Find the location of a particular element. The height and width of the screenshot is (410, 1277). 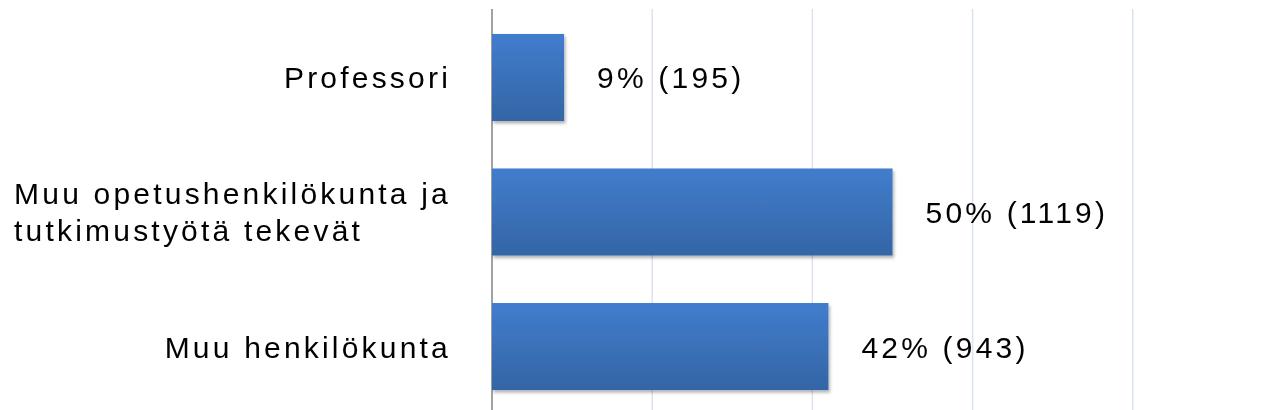

data-label: 9% (195) is located at coordinates (671, 77).